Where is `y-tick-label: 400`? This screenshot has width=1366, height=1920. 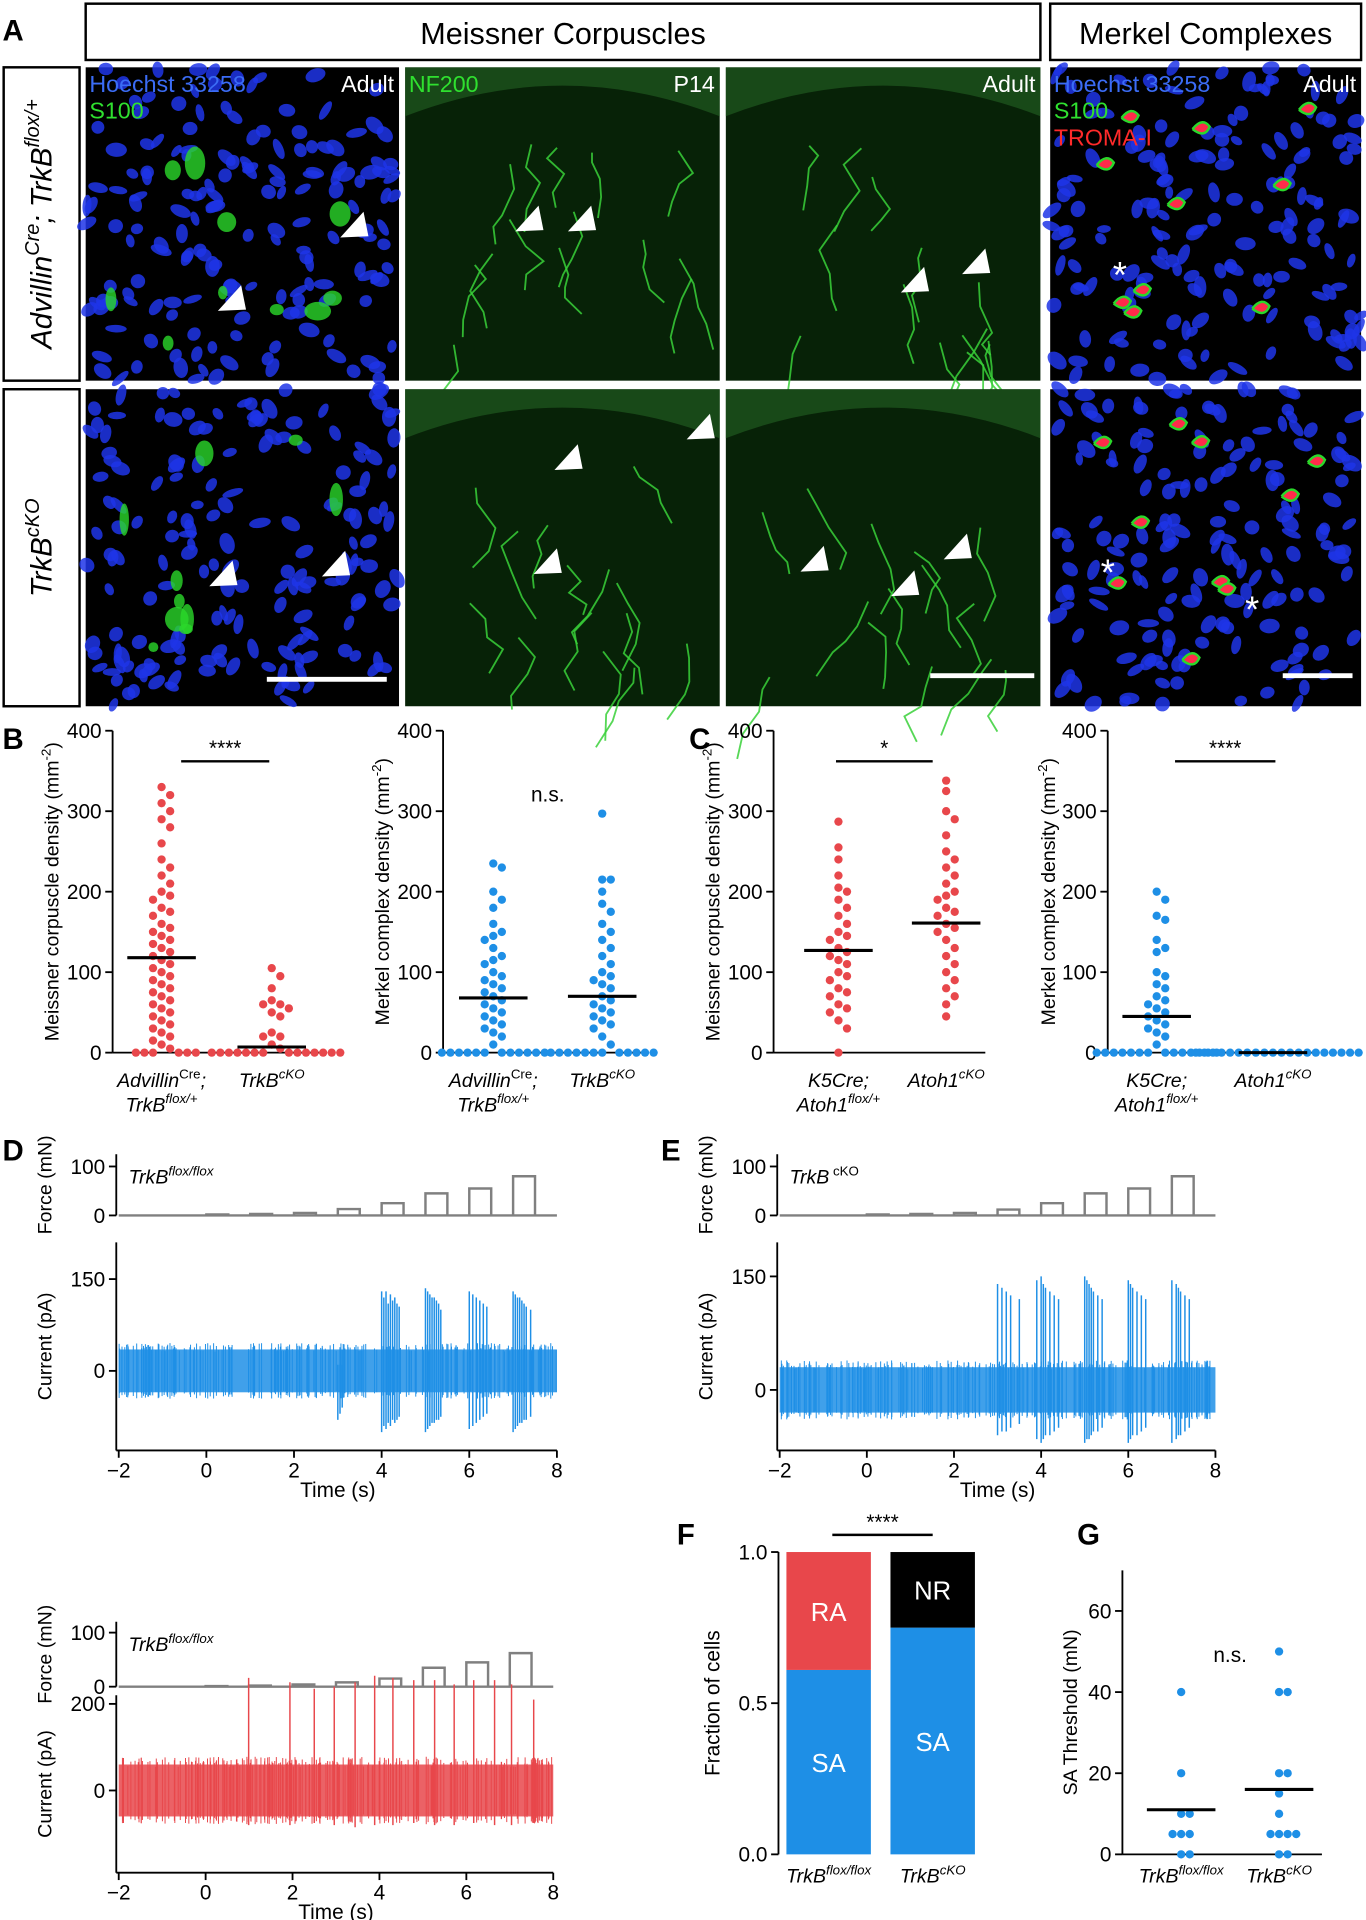
y-tick-label: 400 is located at coordinates (84, 731).